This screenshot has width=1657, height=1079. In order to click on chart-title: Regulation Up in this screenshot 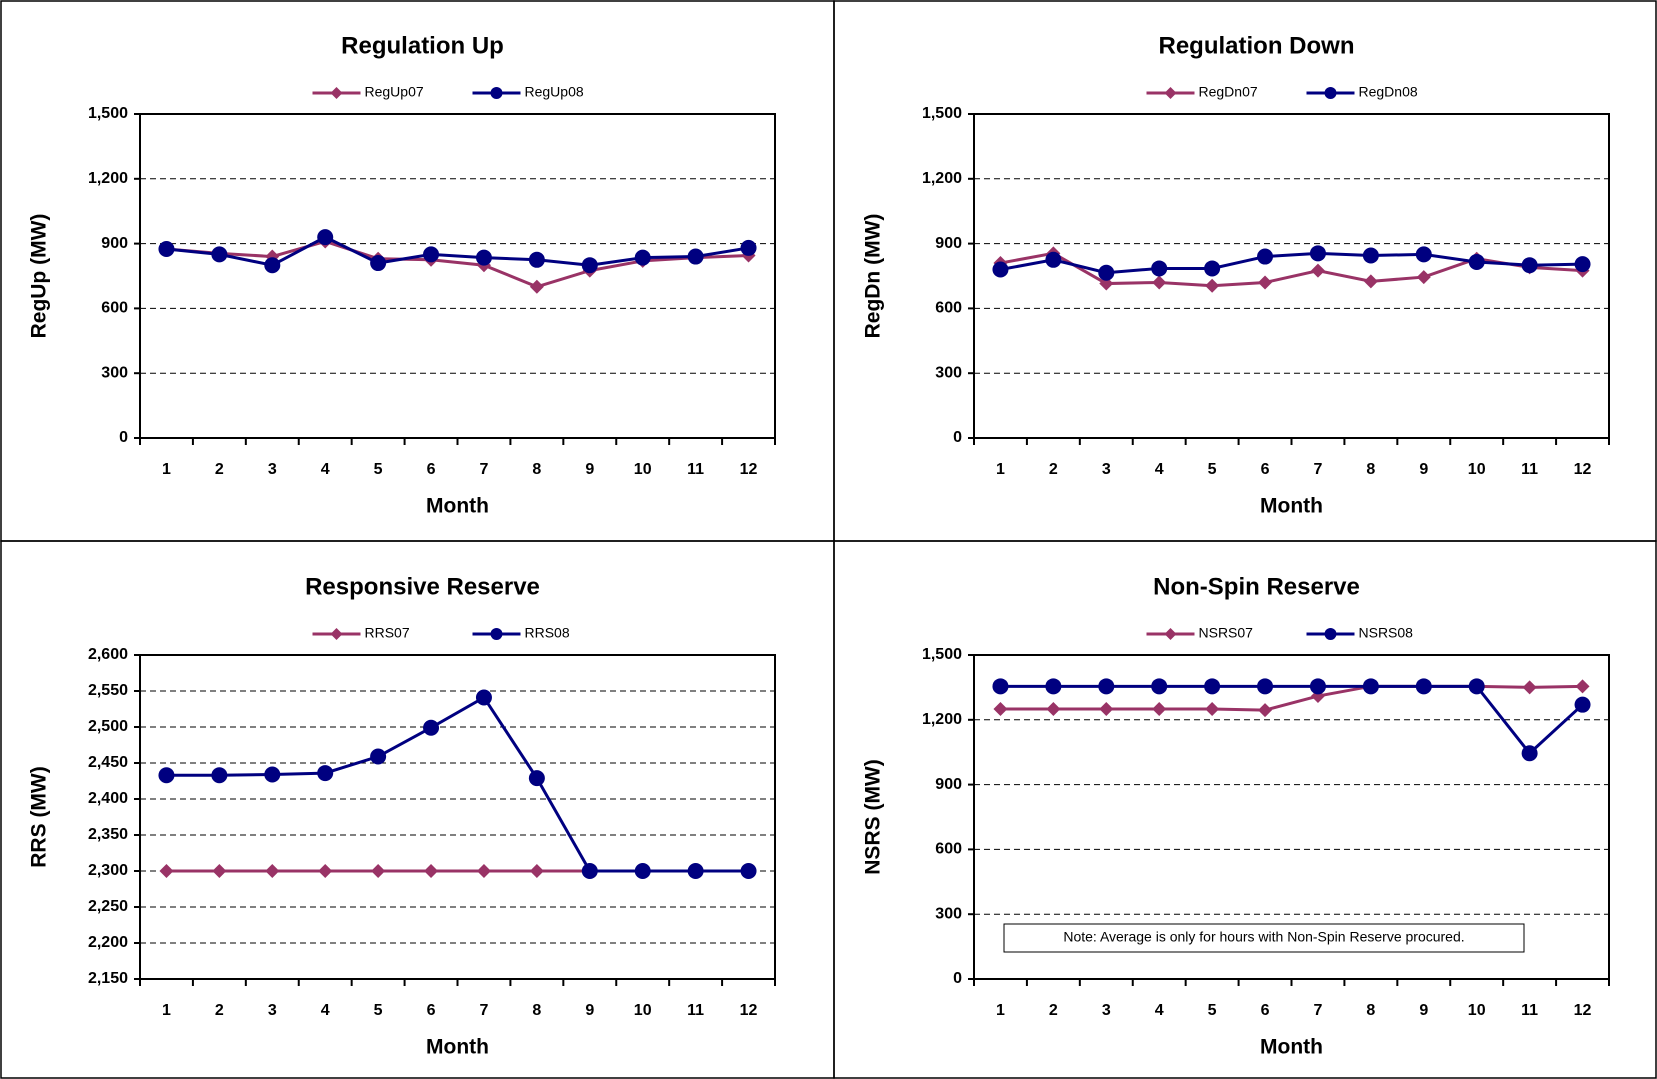, I will do `click(422, 45)`.